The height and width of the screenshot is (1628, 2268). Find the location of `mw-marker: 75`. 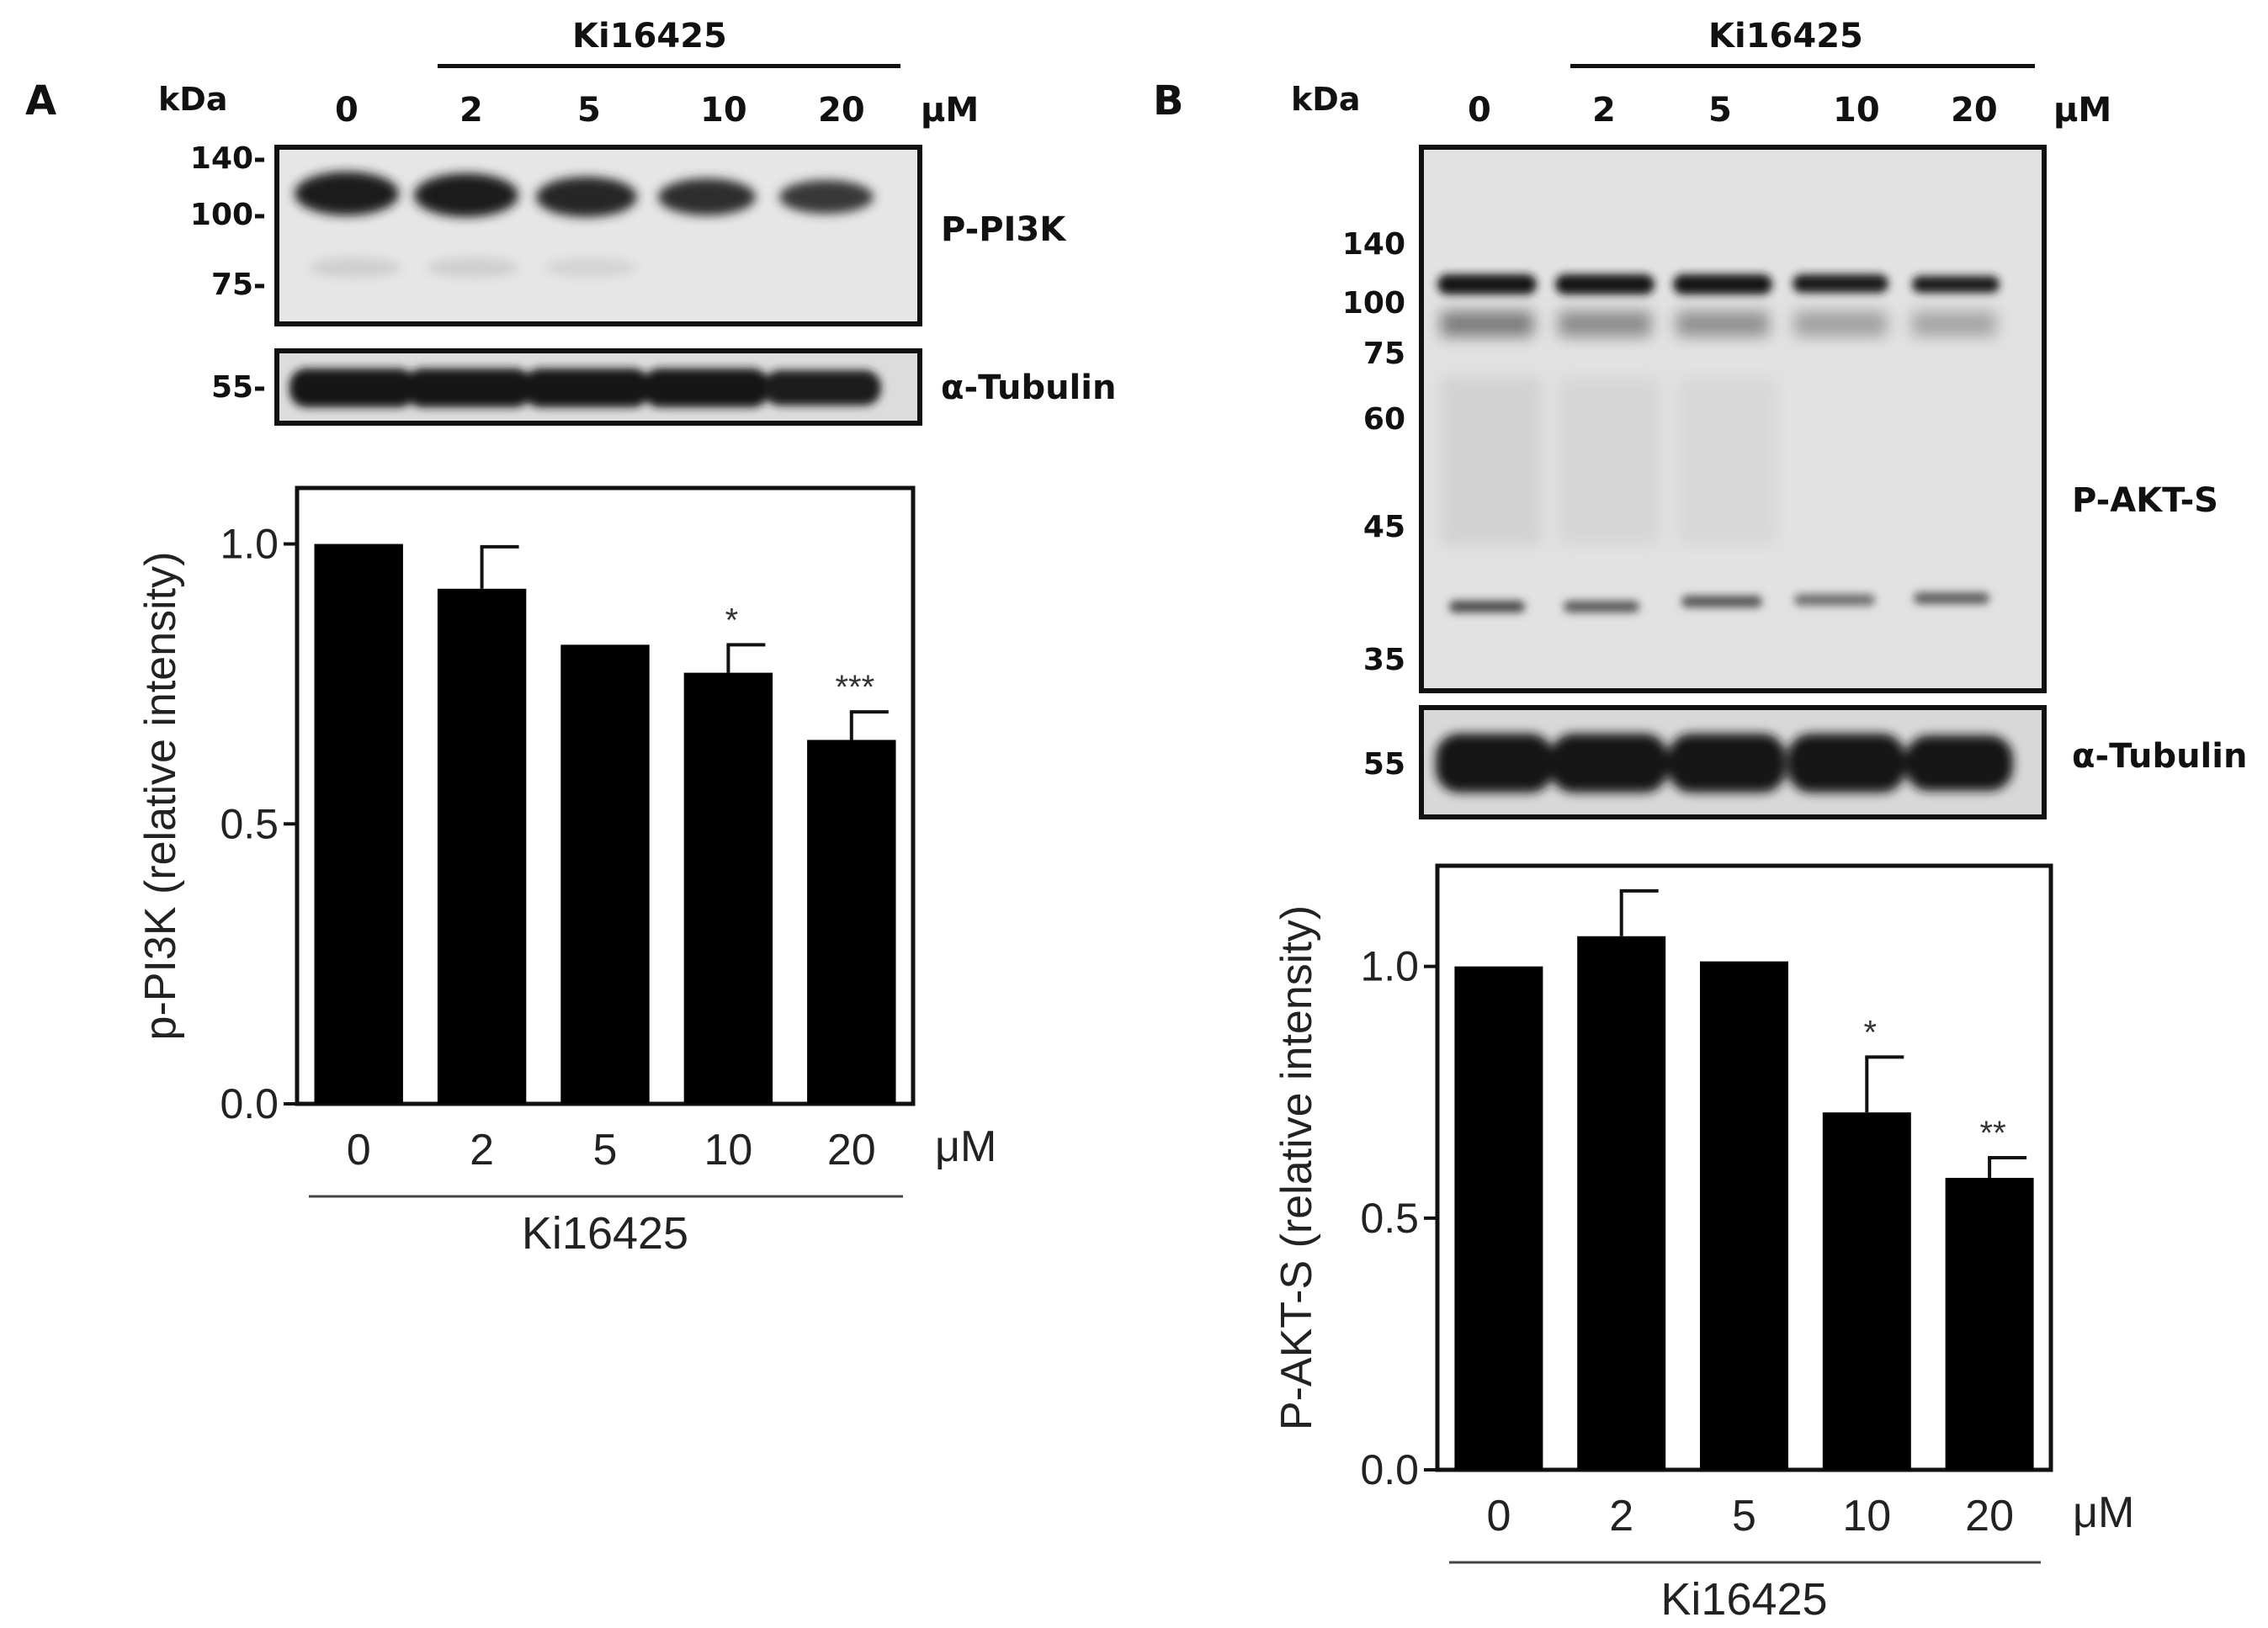

mw-marker: 75 is located at coordinates (1383, 354).